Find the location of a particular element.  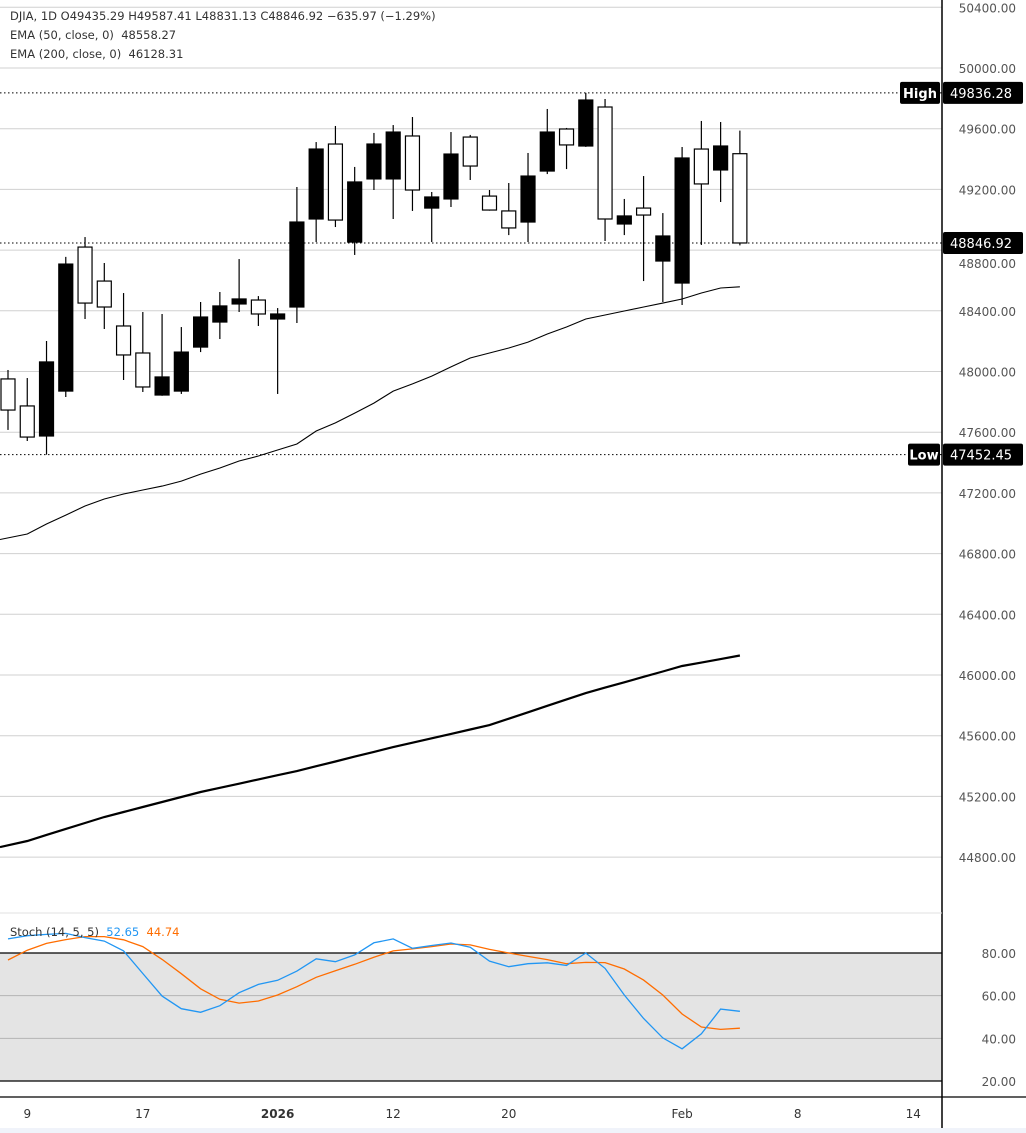

high-label: High is located at coordinates (920, 94).